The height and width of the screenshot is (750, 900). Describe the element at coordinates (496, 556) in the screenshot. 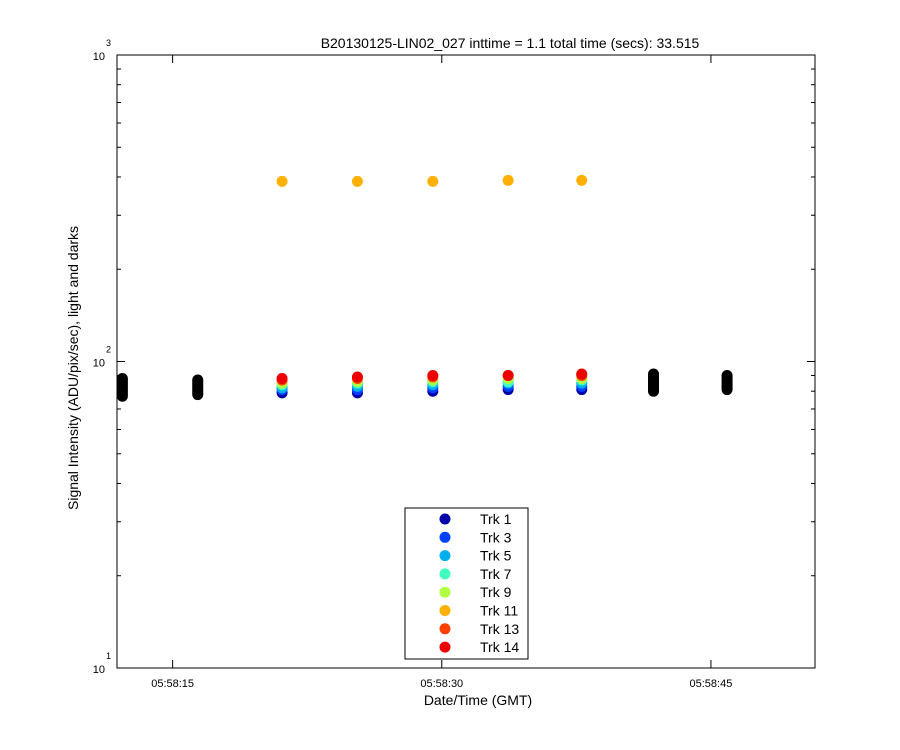

I see `legend-label: Trk 5` at that location.